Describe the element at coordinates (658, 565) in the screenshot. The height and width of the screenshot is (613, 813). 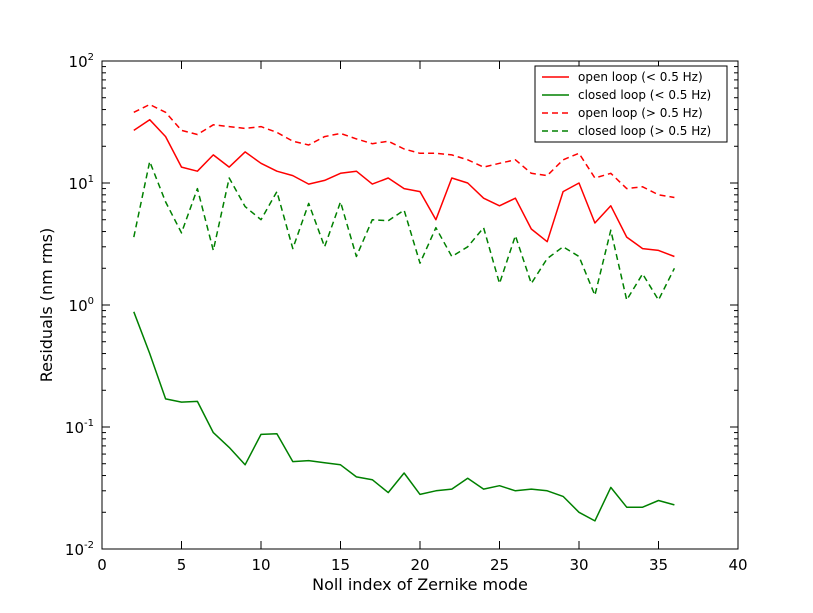
I see `x-tick-label: 35` at that location.